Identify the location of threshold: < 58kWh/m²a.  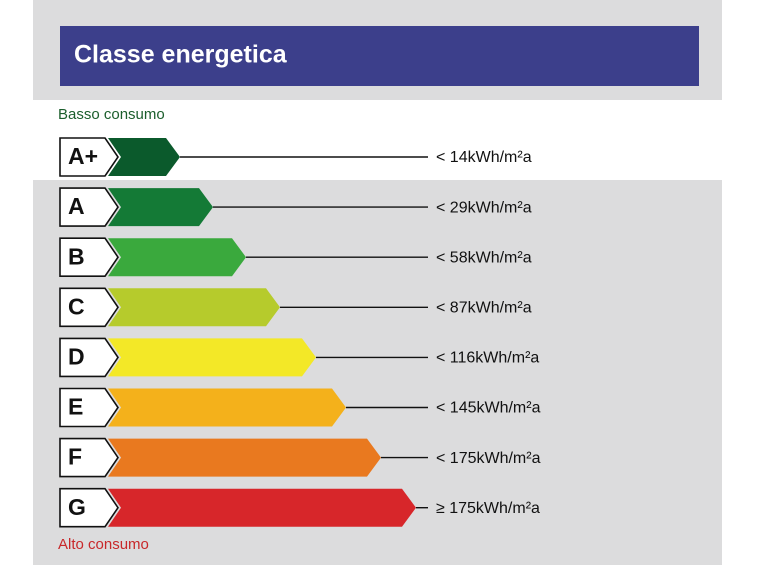
(484, 257).